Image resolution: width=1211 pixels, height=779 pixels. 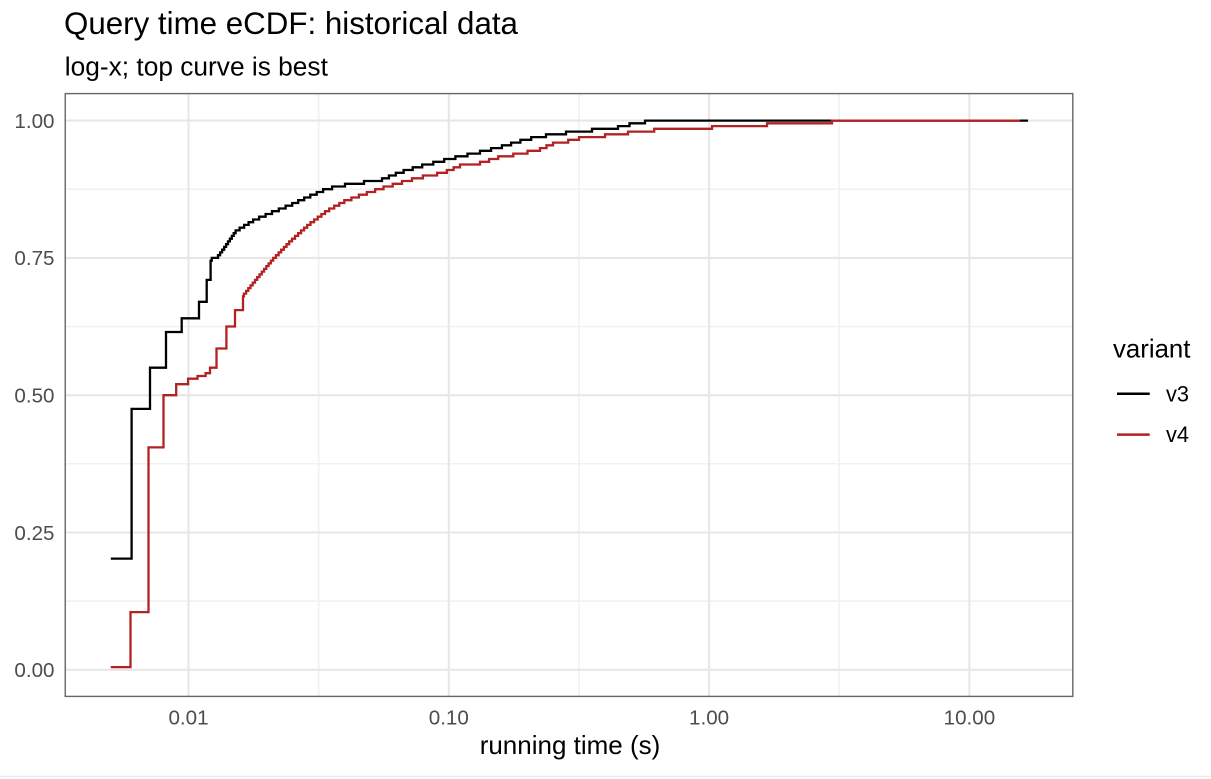 What do you see at coordinates (197, 67) in the screenshot?
I see `svg-text: log-x; top curve is best` at bounding box center [197, 67].